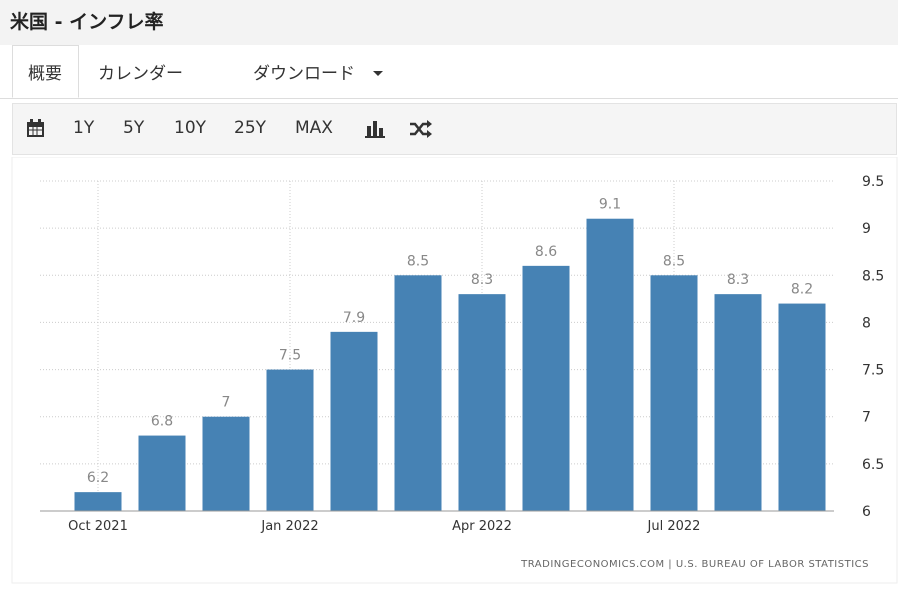  What do you see at coordinates (482, 526) in the screenshot?
I see `x-tick-label: Apr 2022` at bounding box center [482, 526].